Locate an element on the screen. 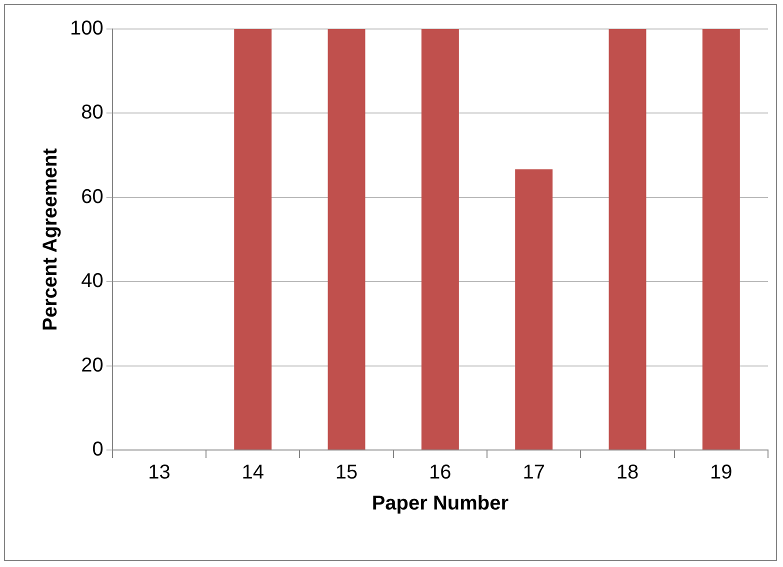  x-tick-label: 14 is located at coordinates (253, 473).